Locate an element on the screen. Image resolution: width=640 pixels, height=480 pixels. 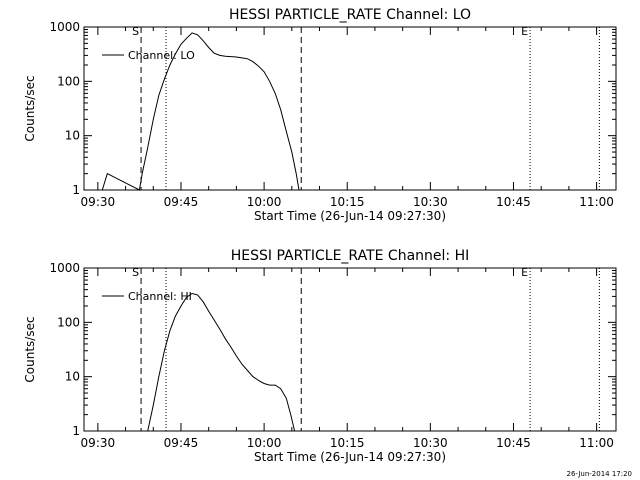
legend-label: Channel: LO is located at coordinates (161, 55).